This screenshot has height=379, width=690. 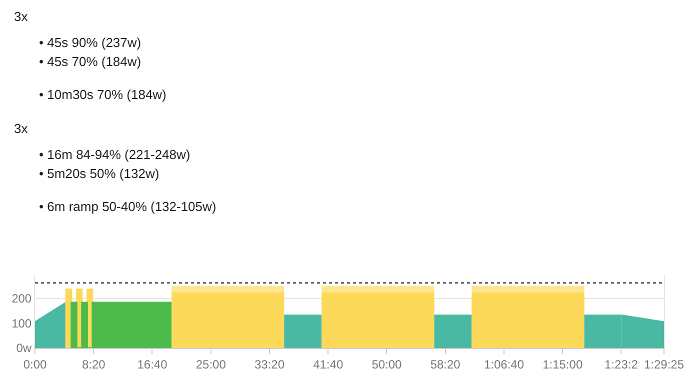 What do you see at coordinates (22, 323) in the screenshot?
I see `y-tick-label: 100` at bounding box center [22, 323].